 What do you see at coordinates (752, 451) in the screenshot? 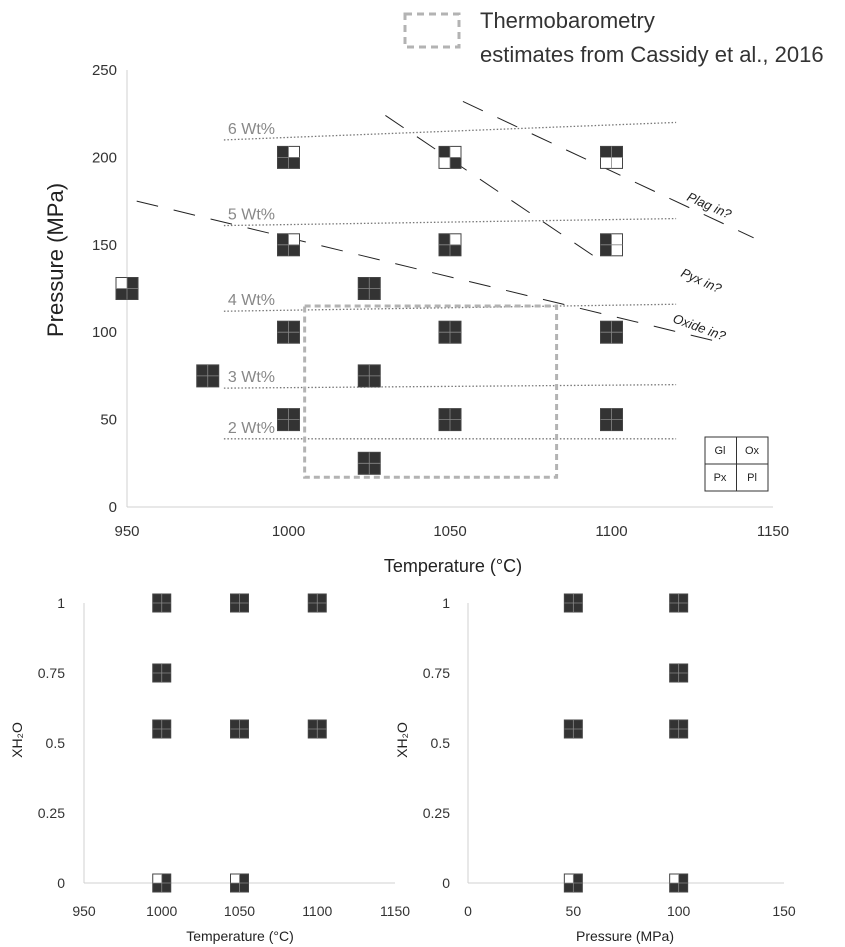
I see `phase-key-ox: Ox` at bounding box center [752, 451].